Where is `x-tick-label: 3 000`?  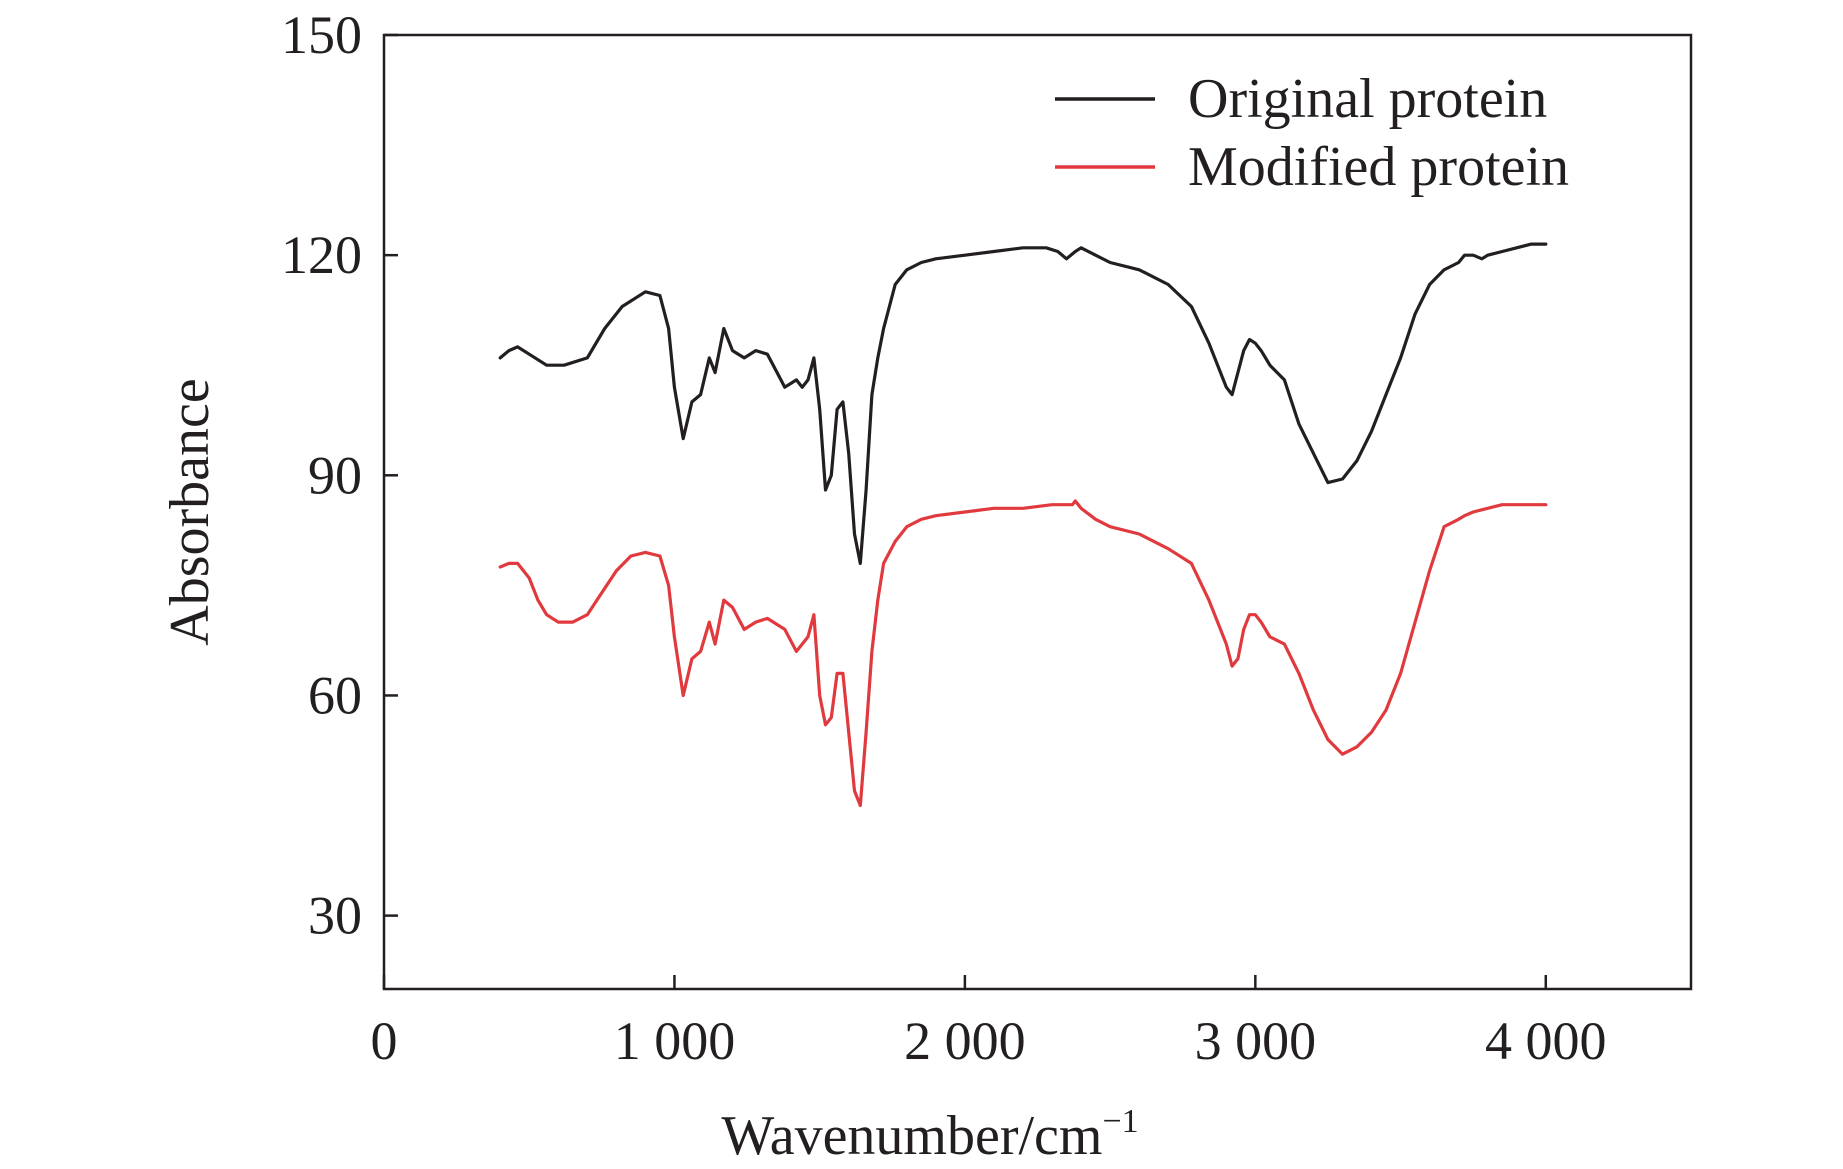
x-tick-label: 3 000 is located at coordinates (1256, 1041).